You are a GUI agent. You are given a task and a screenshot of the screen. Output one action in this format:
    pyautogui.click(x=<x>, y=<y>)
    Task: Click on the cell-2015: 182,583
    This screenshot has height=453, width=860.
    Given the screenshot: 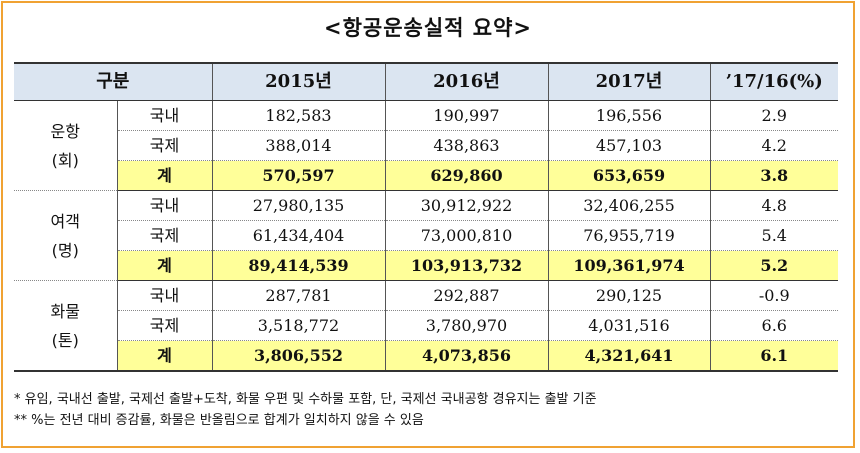 What is the action you would take?
    pyautogui.click(x=299, y=115)
    